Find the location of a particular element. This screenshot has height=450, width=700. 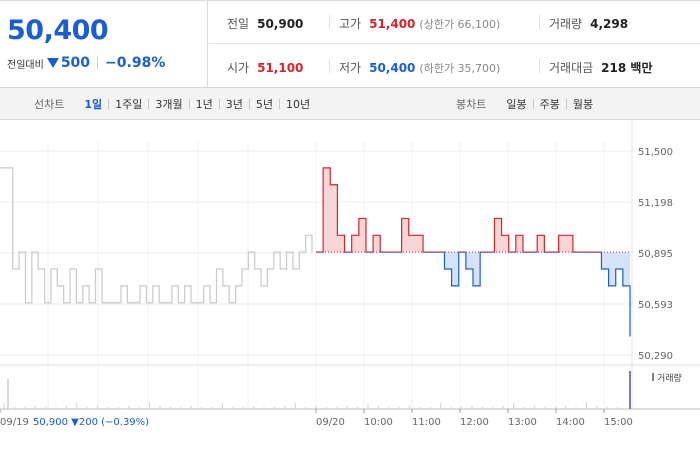

candle-daily: 일봉 is located at coordinates (516, 104).